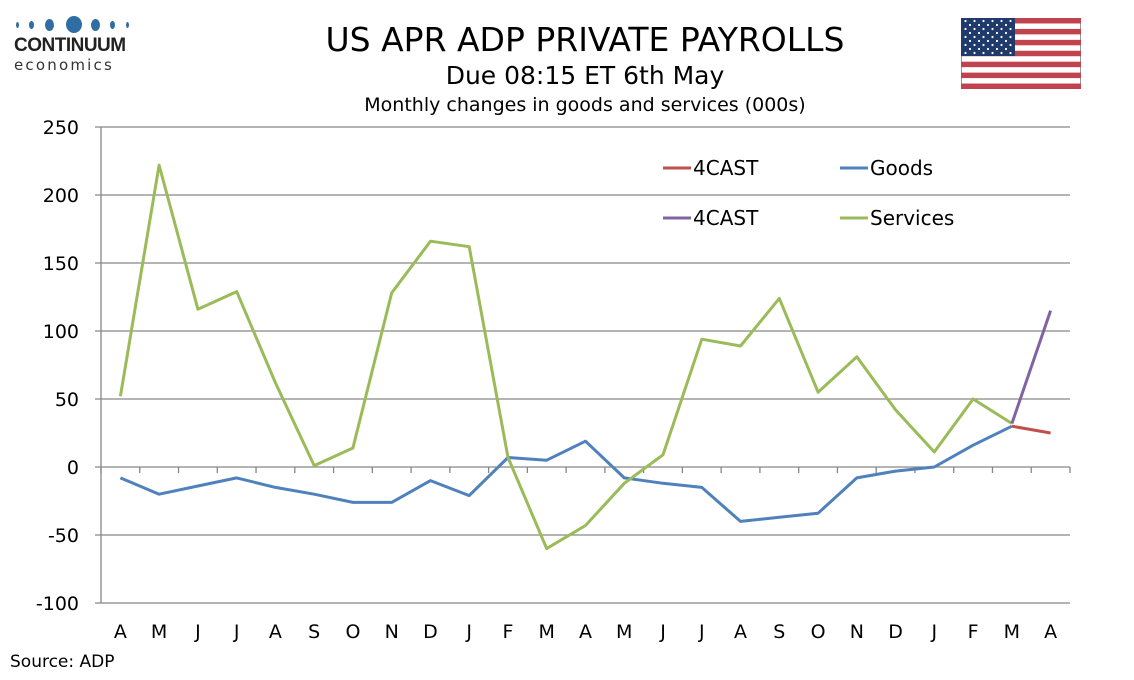  I want to click on continuum-logo: CONTINUUM economics, so click(74, 44).